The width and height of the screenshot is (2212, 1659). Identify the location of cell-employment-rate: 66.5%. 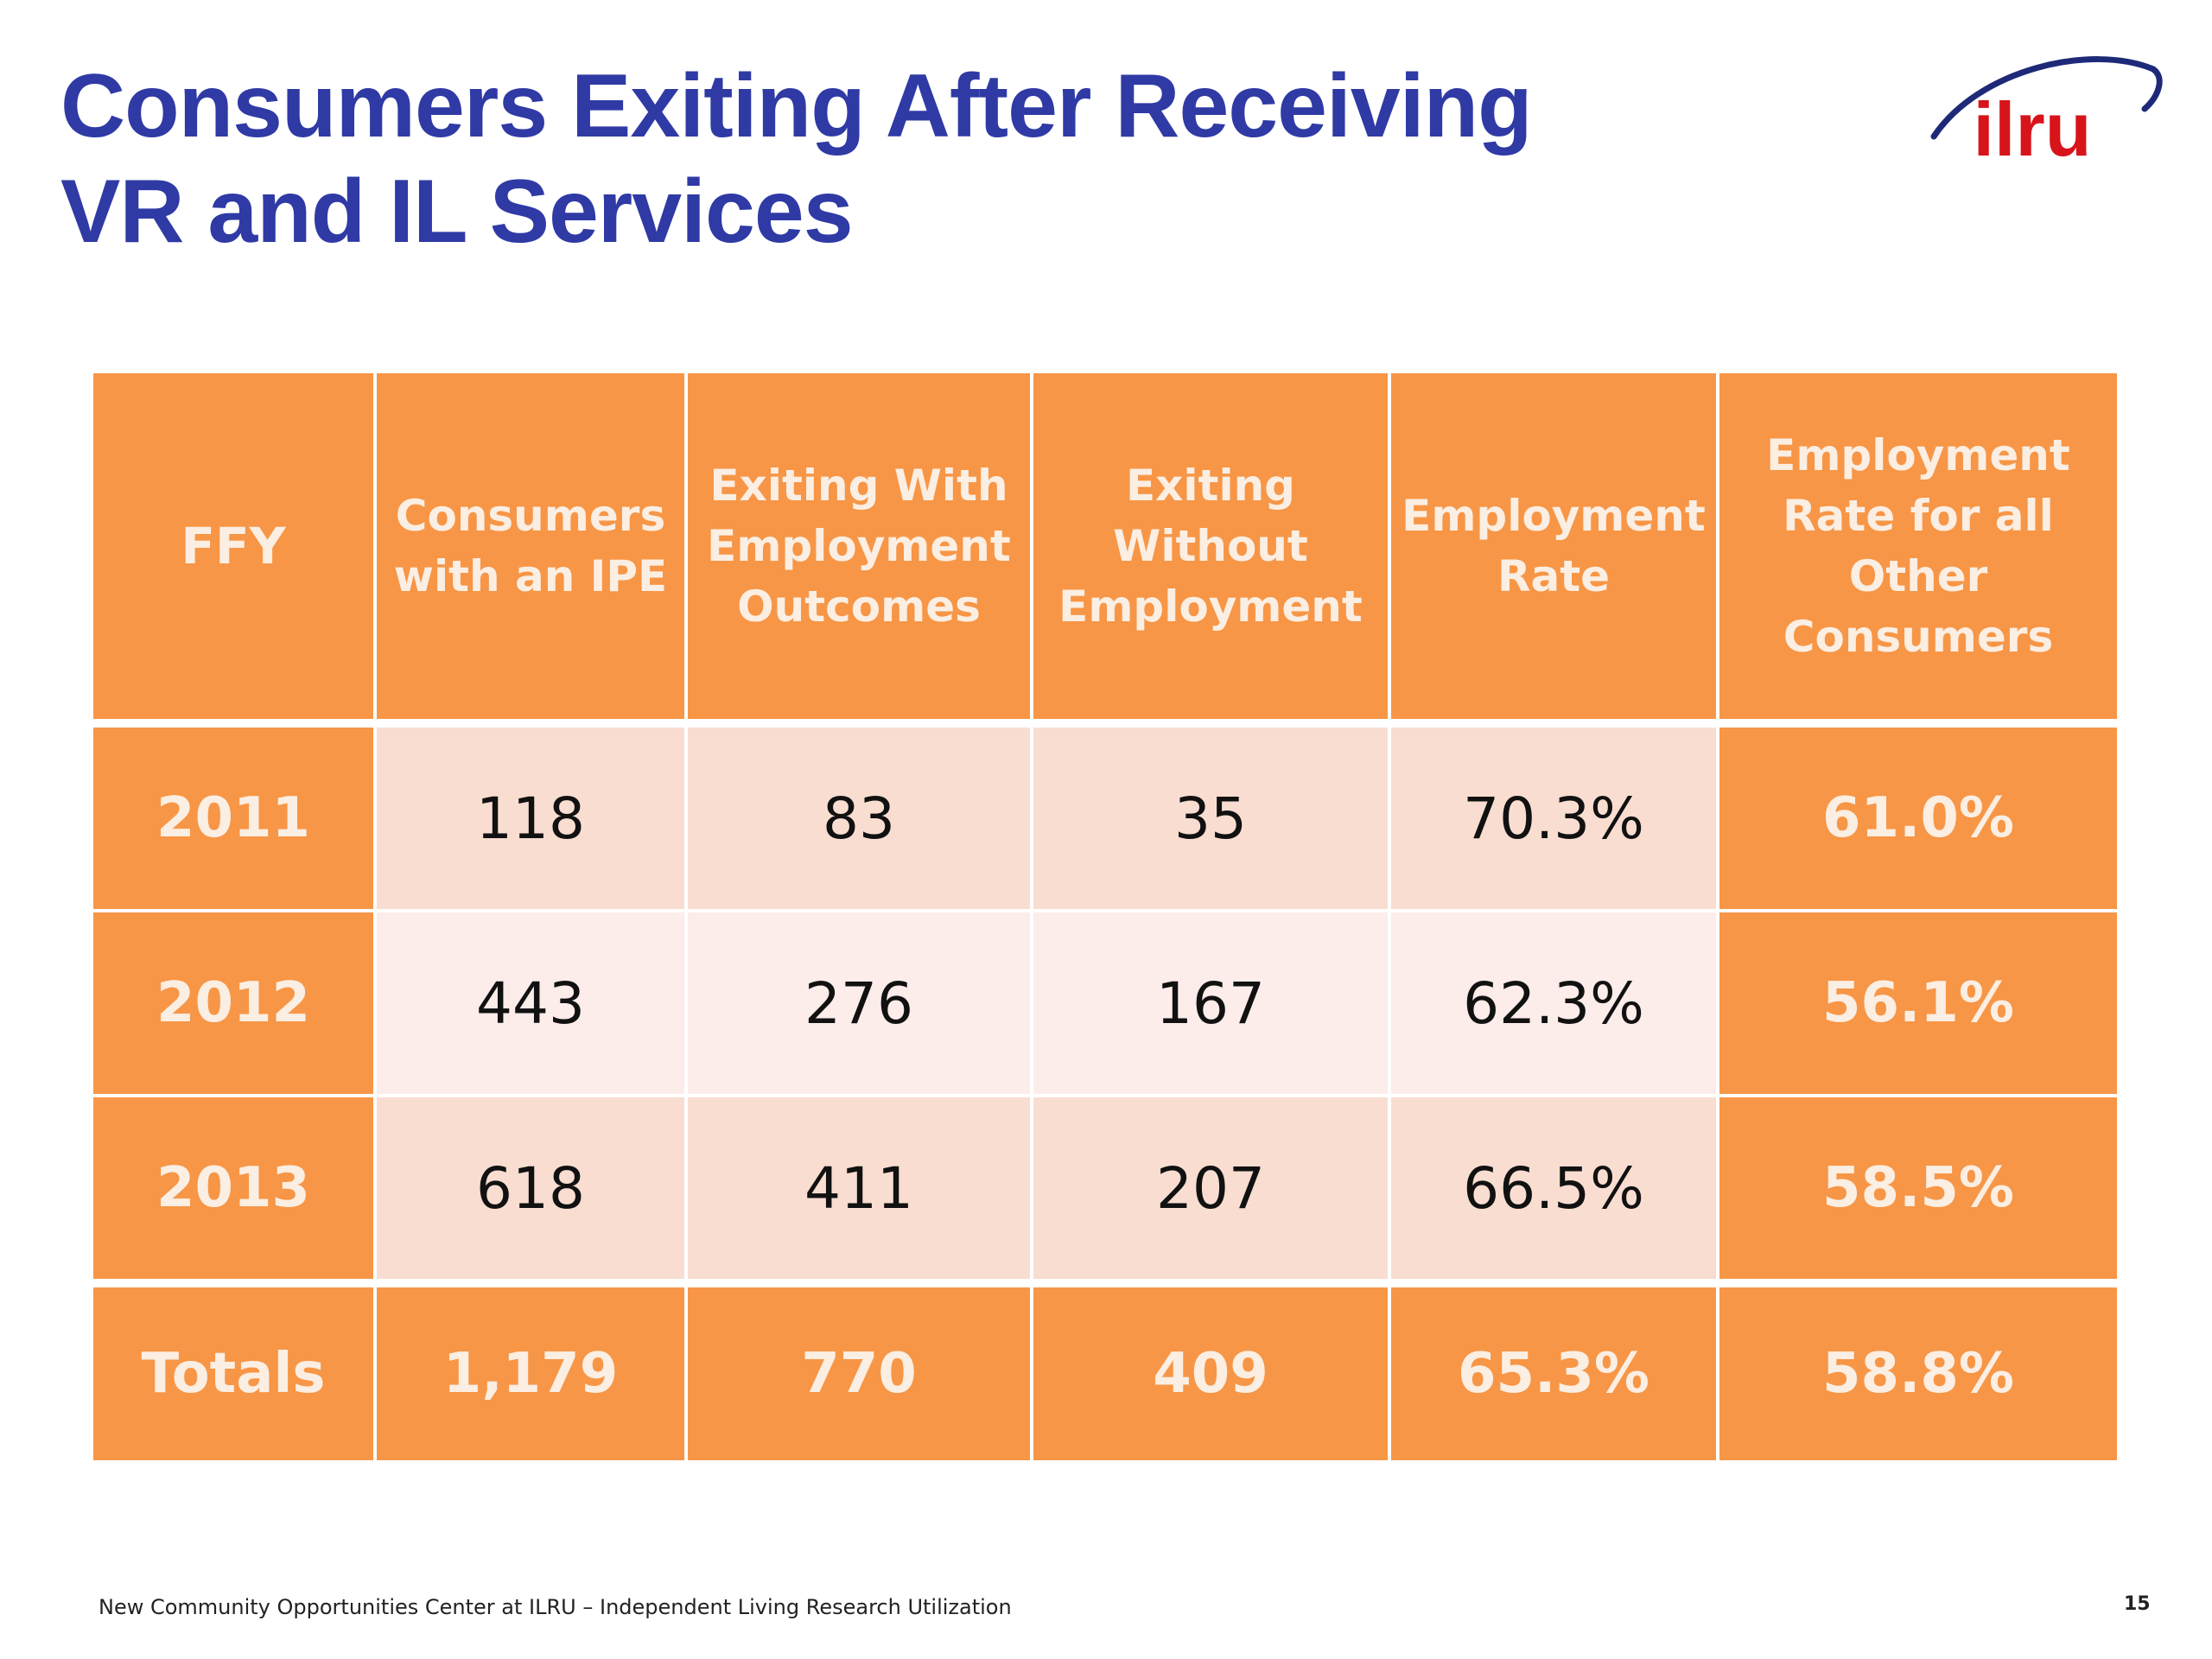
(1553, 1190).